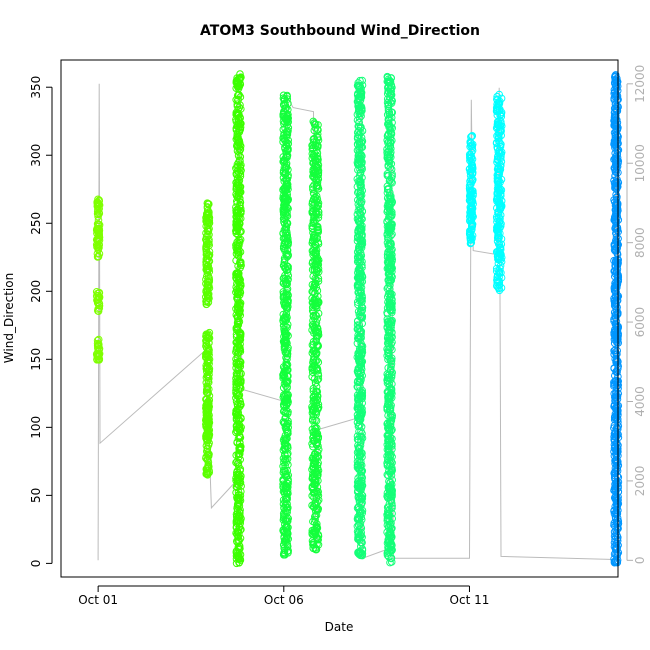 This screenshot has height=650, width=650. I want to click on x-axis-label: Date, so click(339, 627).